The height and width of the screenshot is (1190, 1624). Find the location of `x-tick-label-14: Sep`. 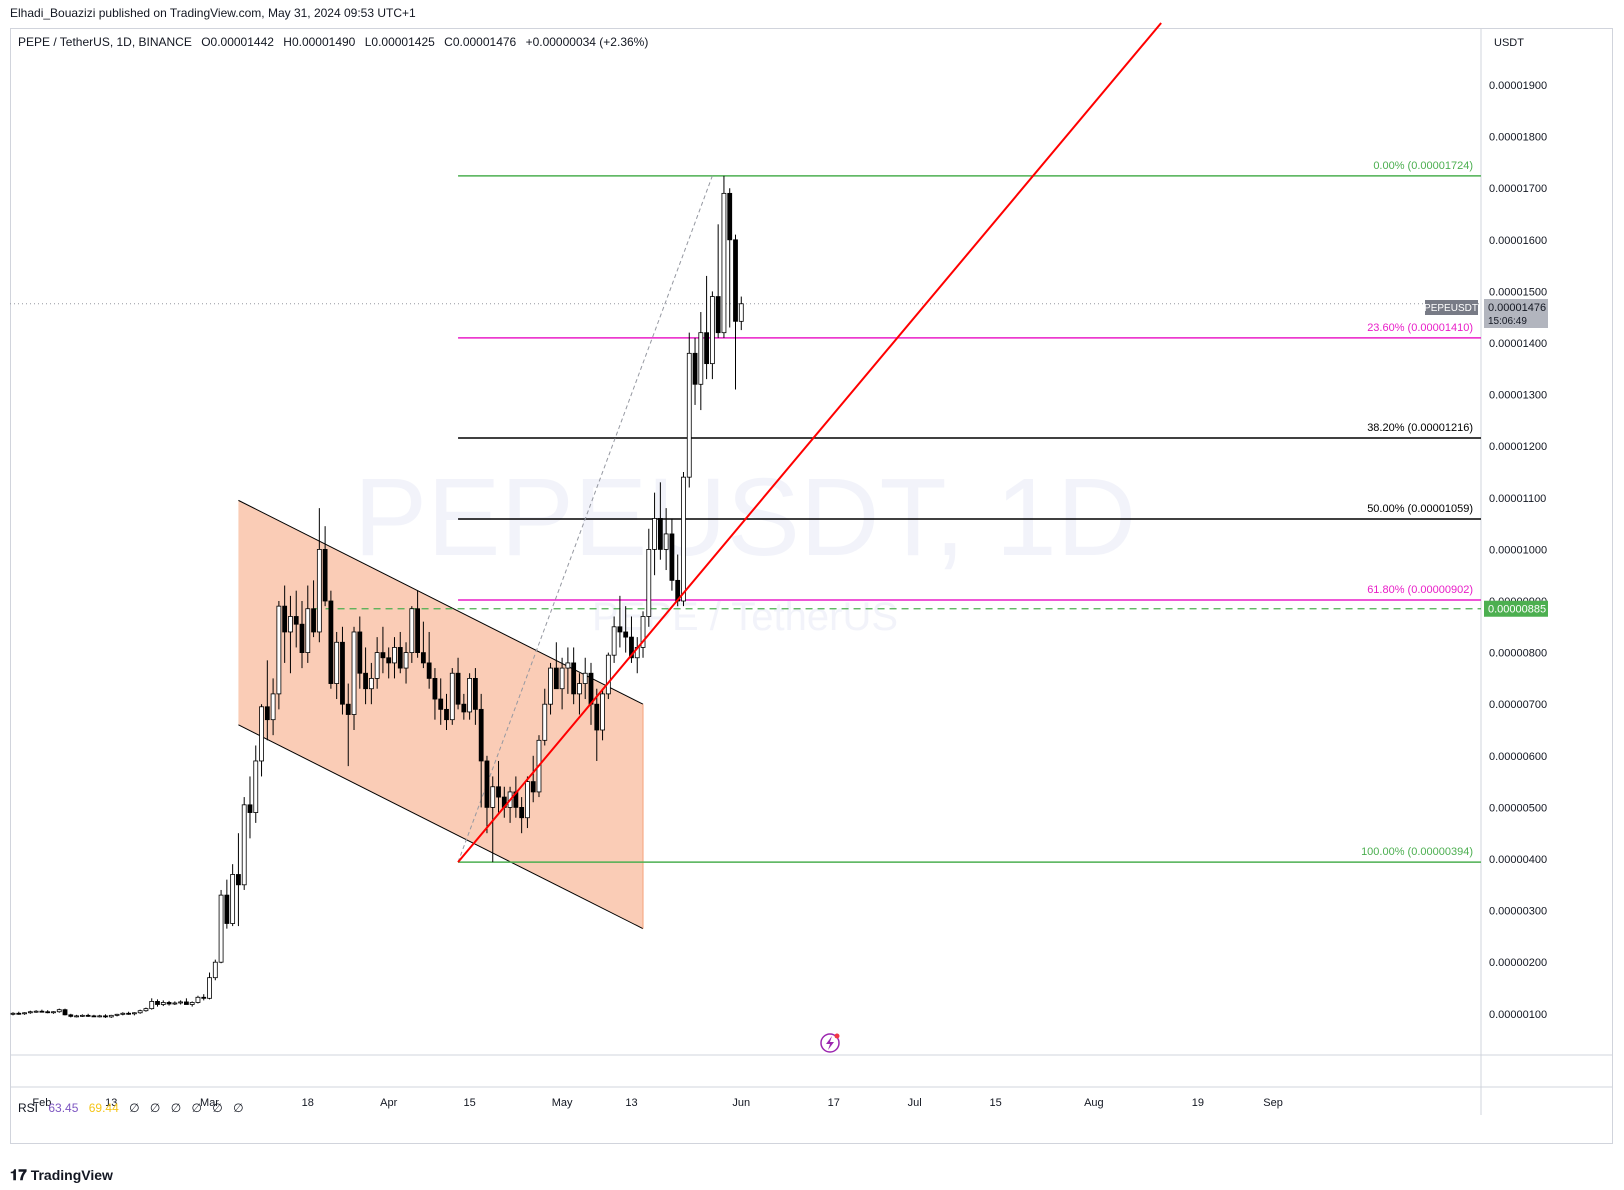

x-tick-label-14: Sep is located at coordinates (1273, 1103).